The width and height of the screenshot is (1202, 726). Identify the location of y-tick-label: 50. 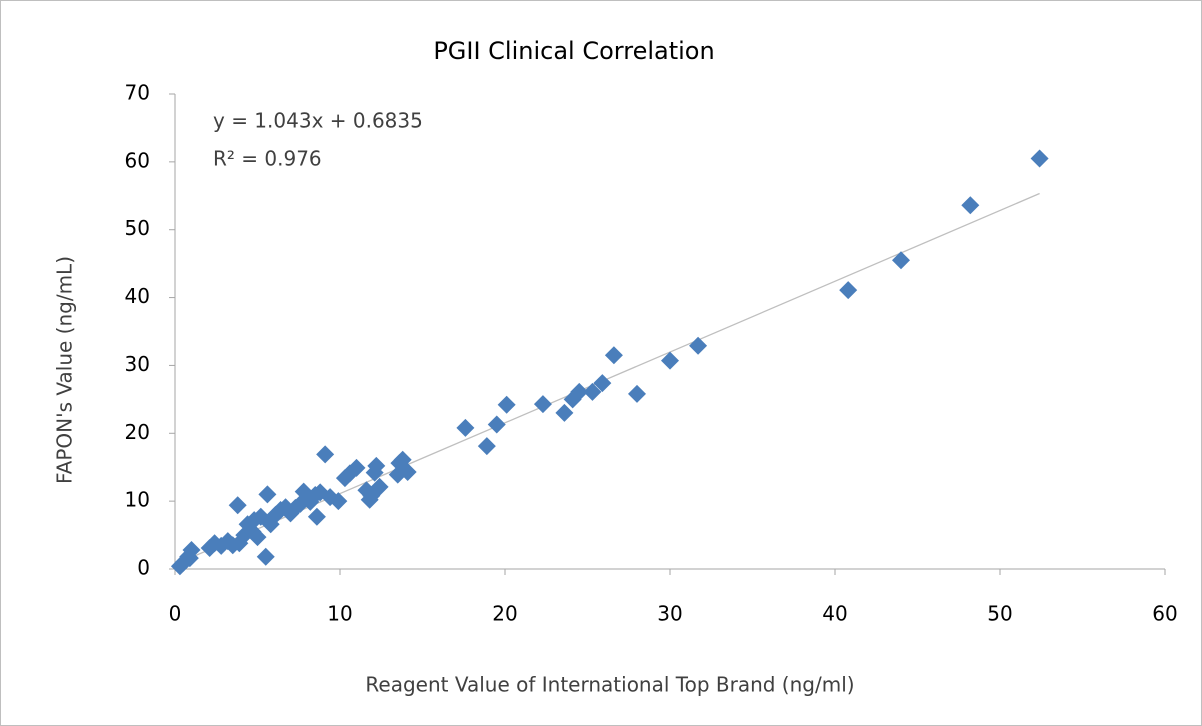
(137, 228).